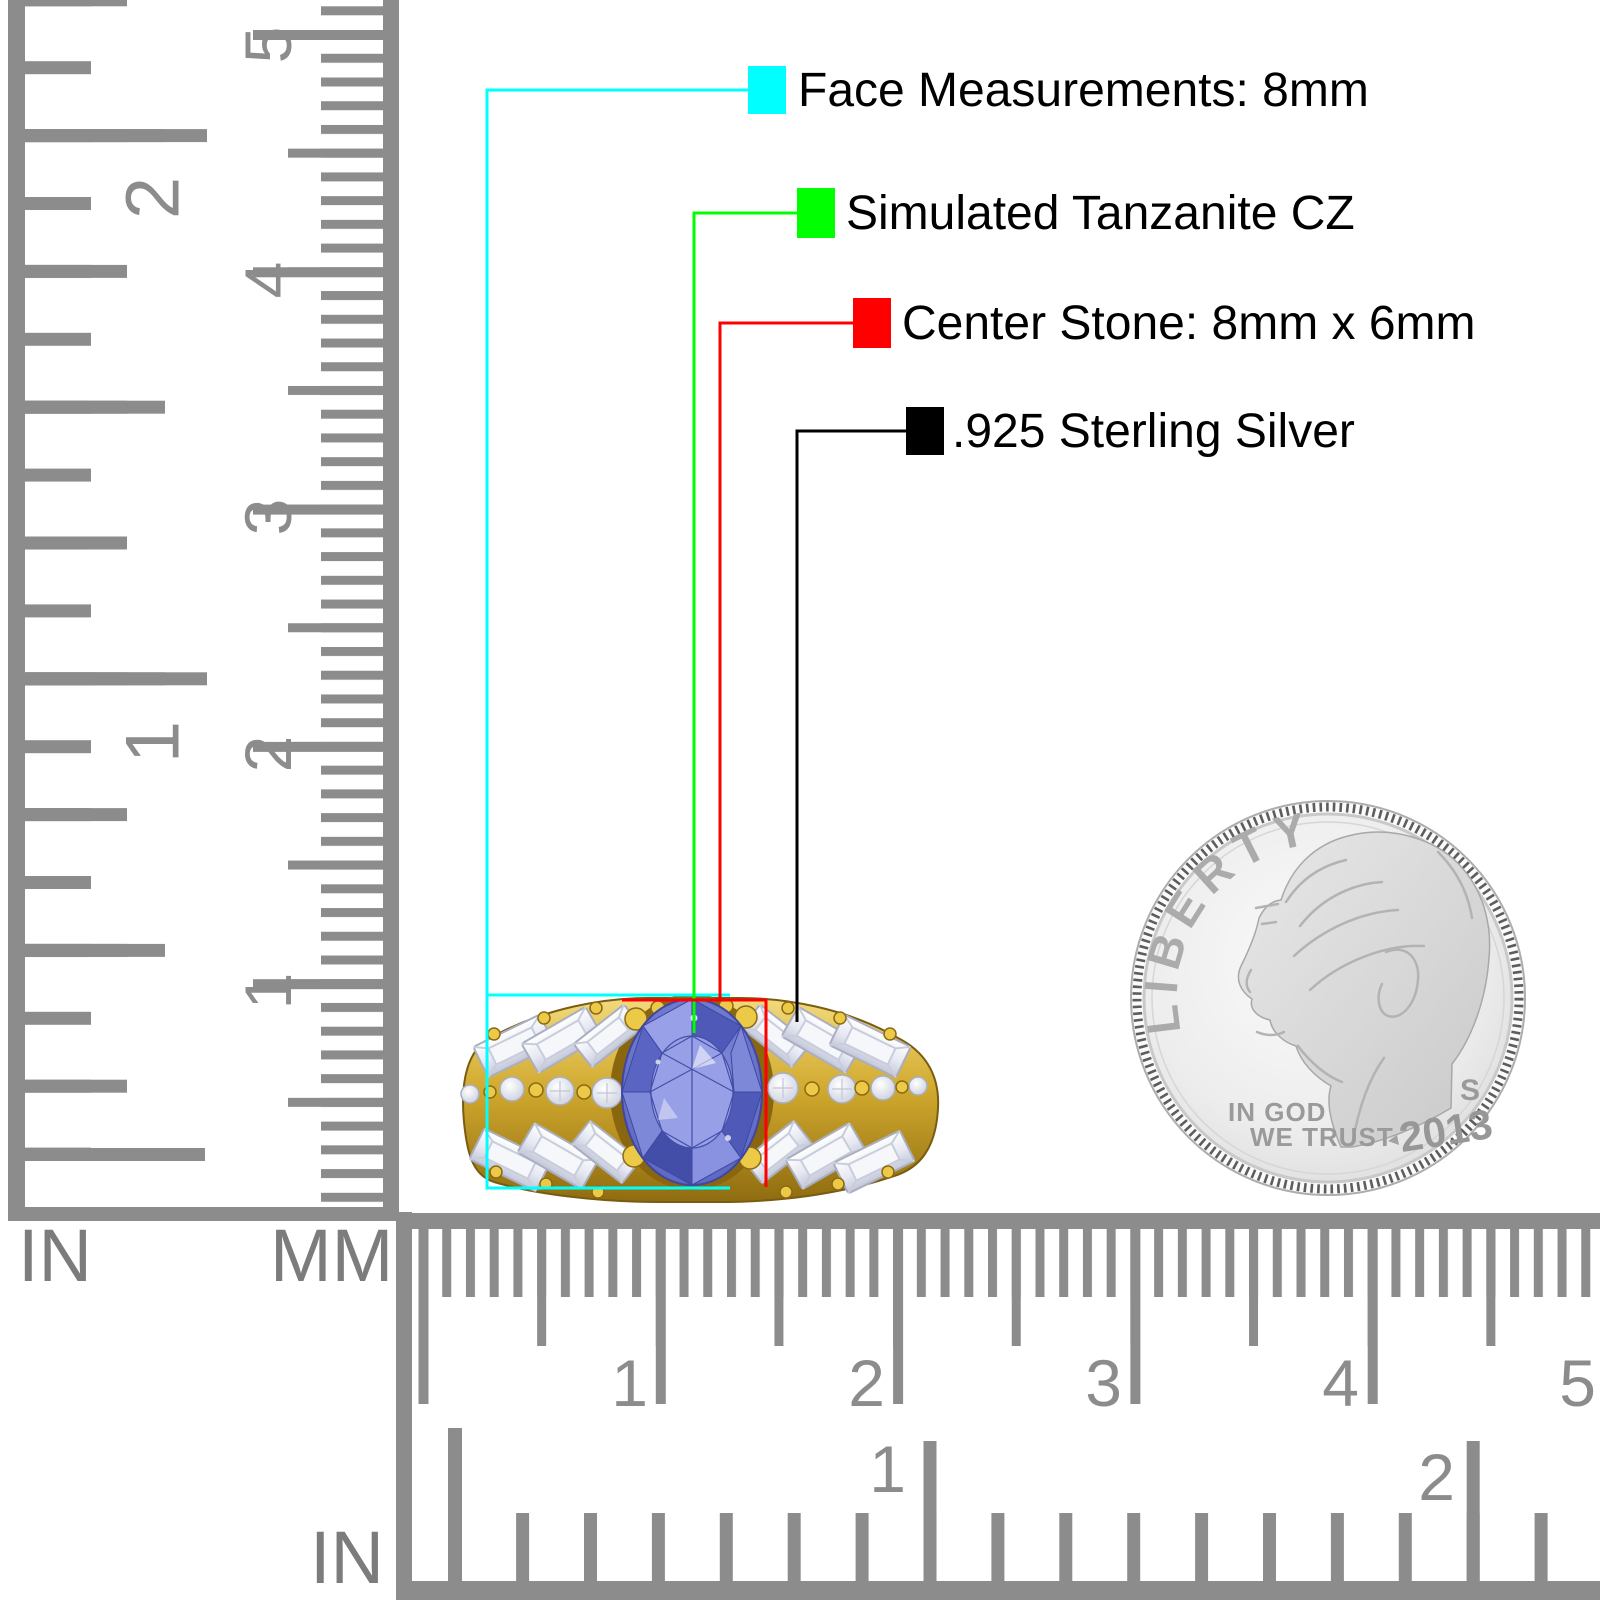  What do you see at coordinates (331, 1255) in the screenshot?
I see `left-mm-unit-label: MM` at bounding box center [331, 1255].